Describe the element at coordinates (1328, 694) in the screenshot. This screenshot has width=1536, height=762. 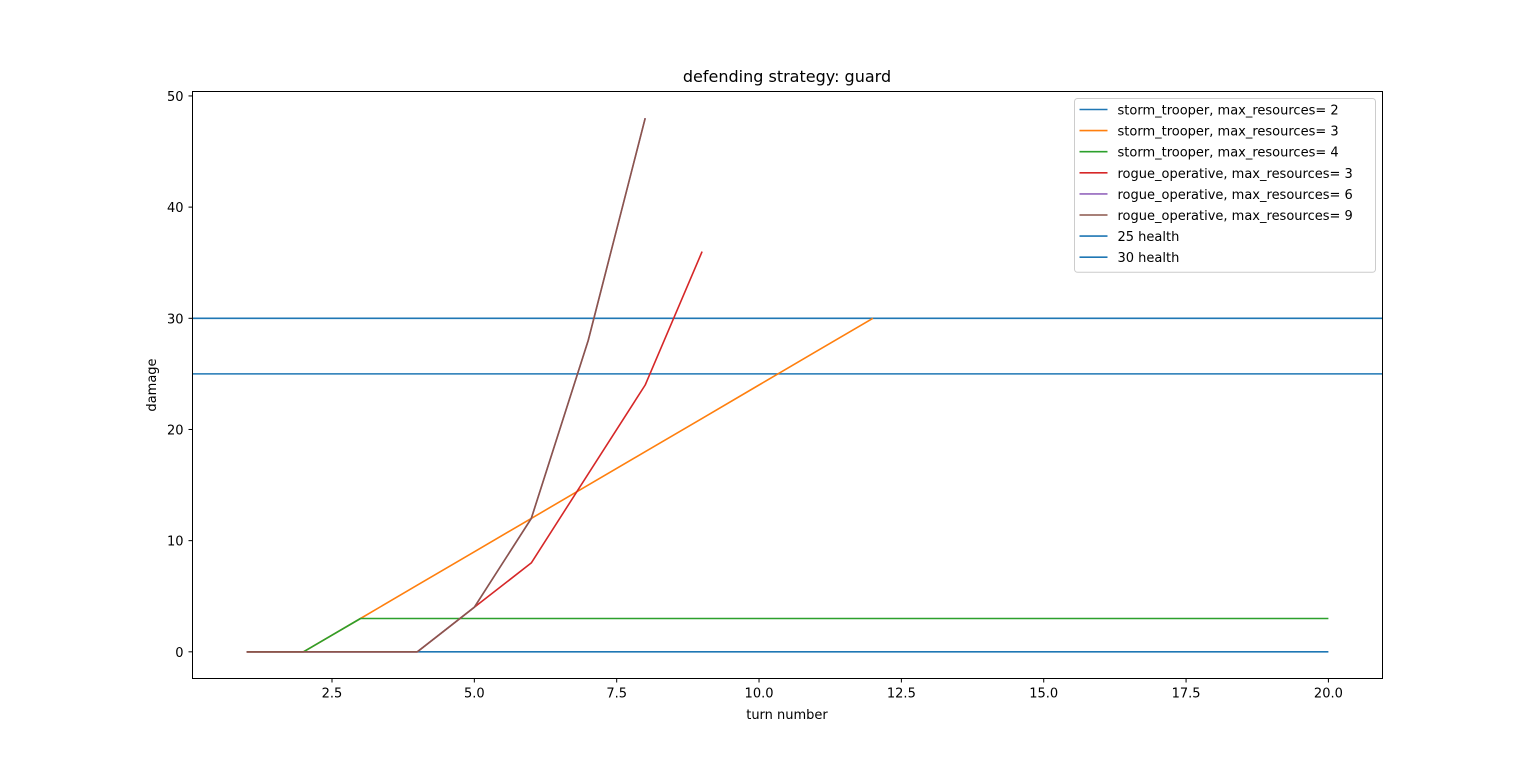
I see `x-tick-label: 20.0` at that location.